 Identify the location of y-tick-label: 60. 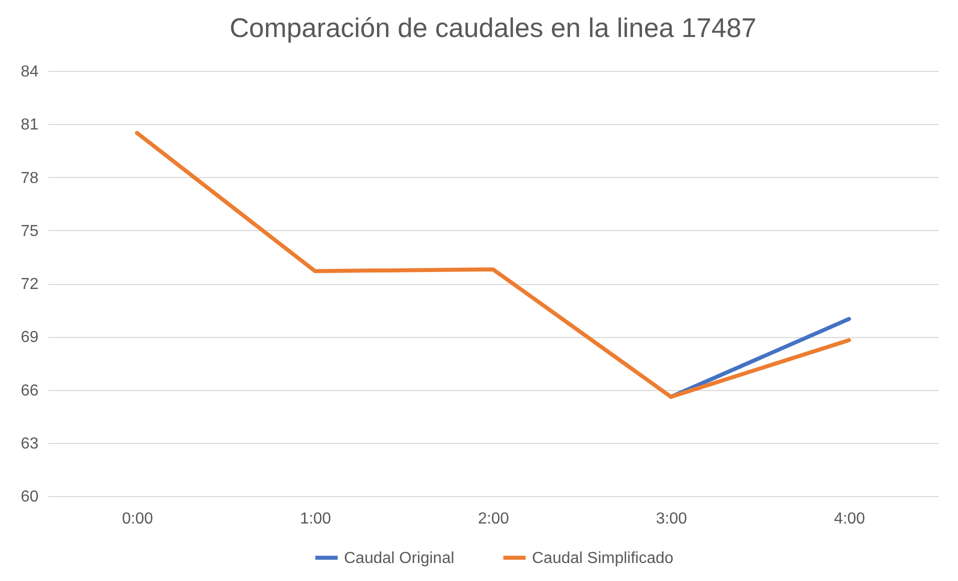
(29, 497).